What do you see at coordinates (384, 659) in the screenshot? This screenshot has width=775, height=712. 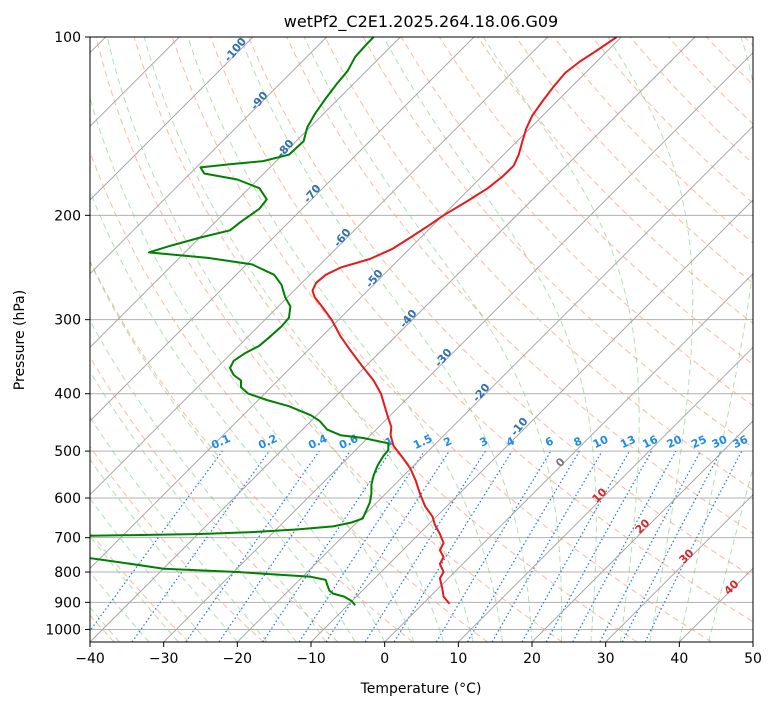 I see `x-tick-label: 0` at bounding box center [384, 659].